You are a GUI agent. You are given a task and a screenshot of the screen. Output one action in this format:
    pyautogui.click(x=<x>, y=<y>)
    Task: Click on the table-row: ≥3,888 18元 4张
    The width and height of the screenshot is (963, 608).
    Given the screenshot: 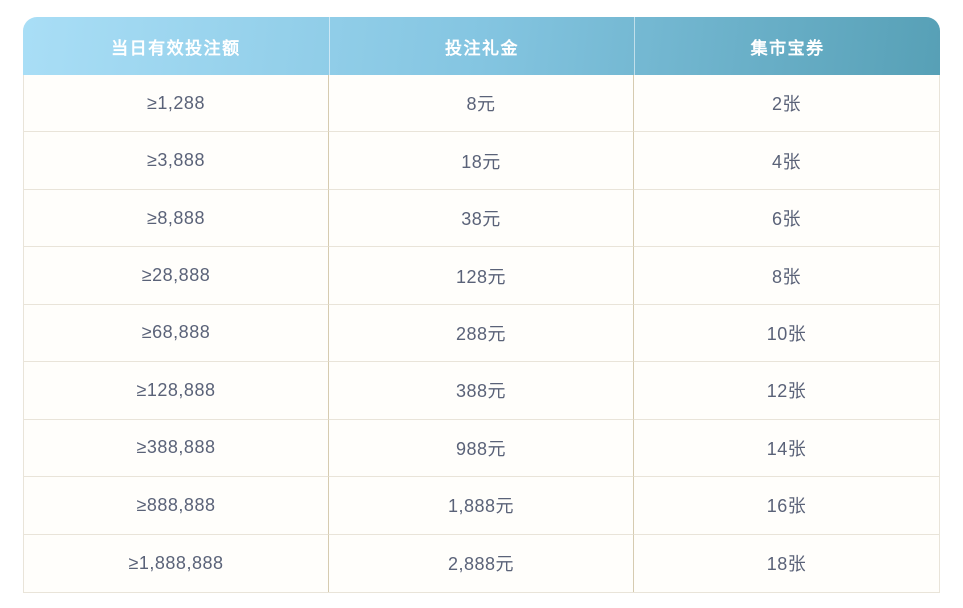 What is the action you would take?
    pyautogui.click(x=481, y=161)
    